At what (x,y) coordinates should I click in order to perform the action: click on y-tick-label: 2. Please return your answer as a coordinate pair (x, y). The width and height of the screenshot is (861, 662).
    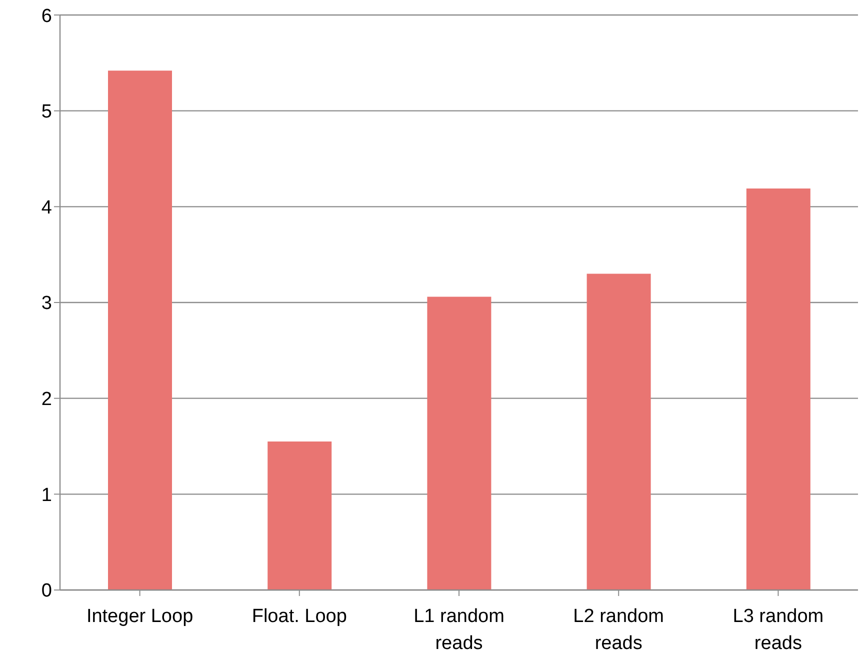
    Looking at the image, I should click on (46, 399).